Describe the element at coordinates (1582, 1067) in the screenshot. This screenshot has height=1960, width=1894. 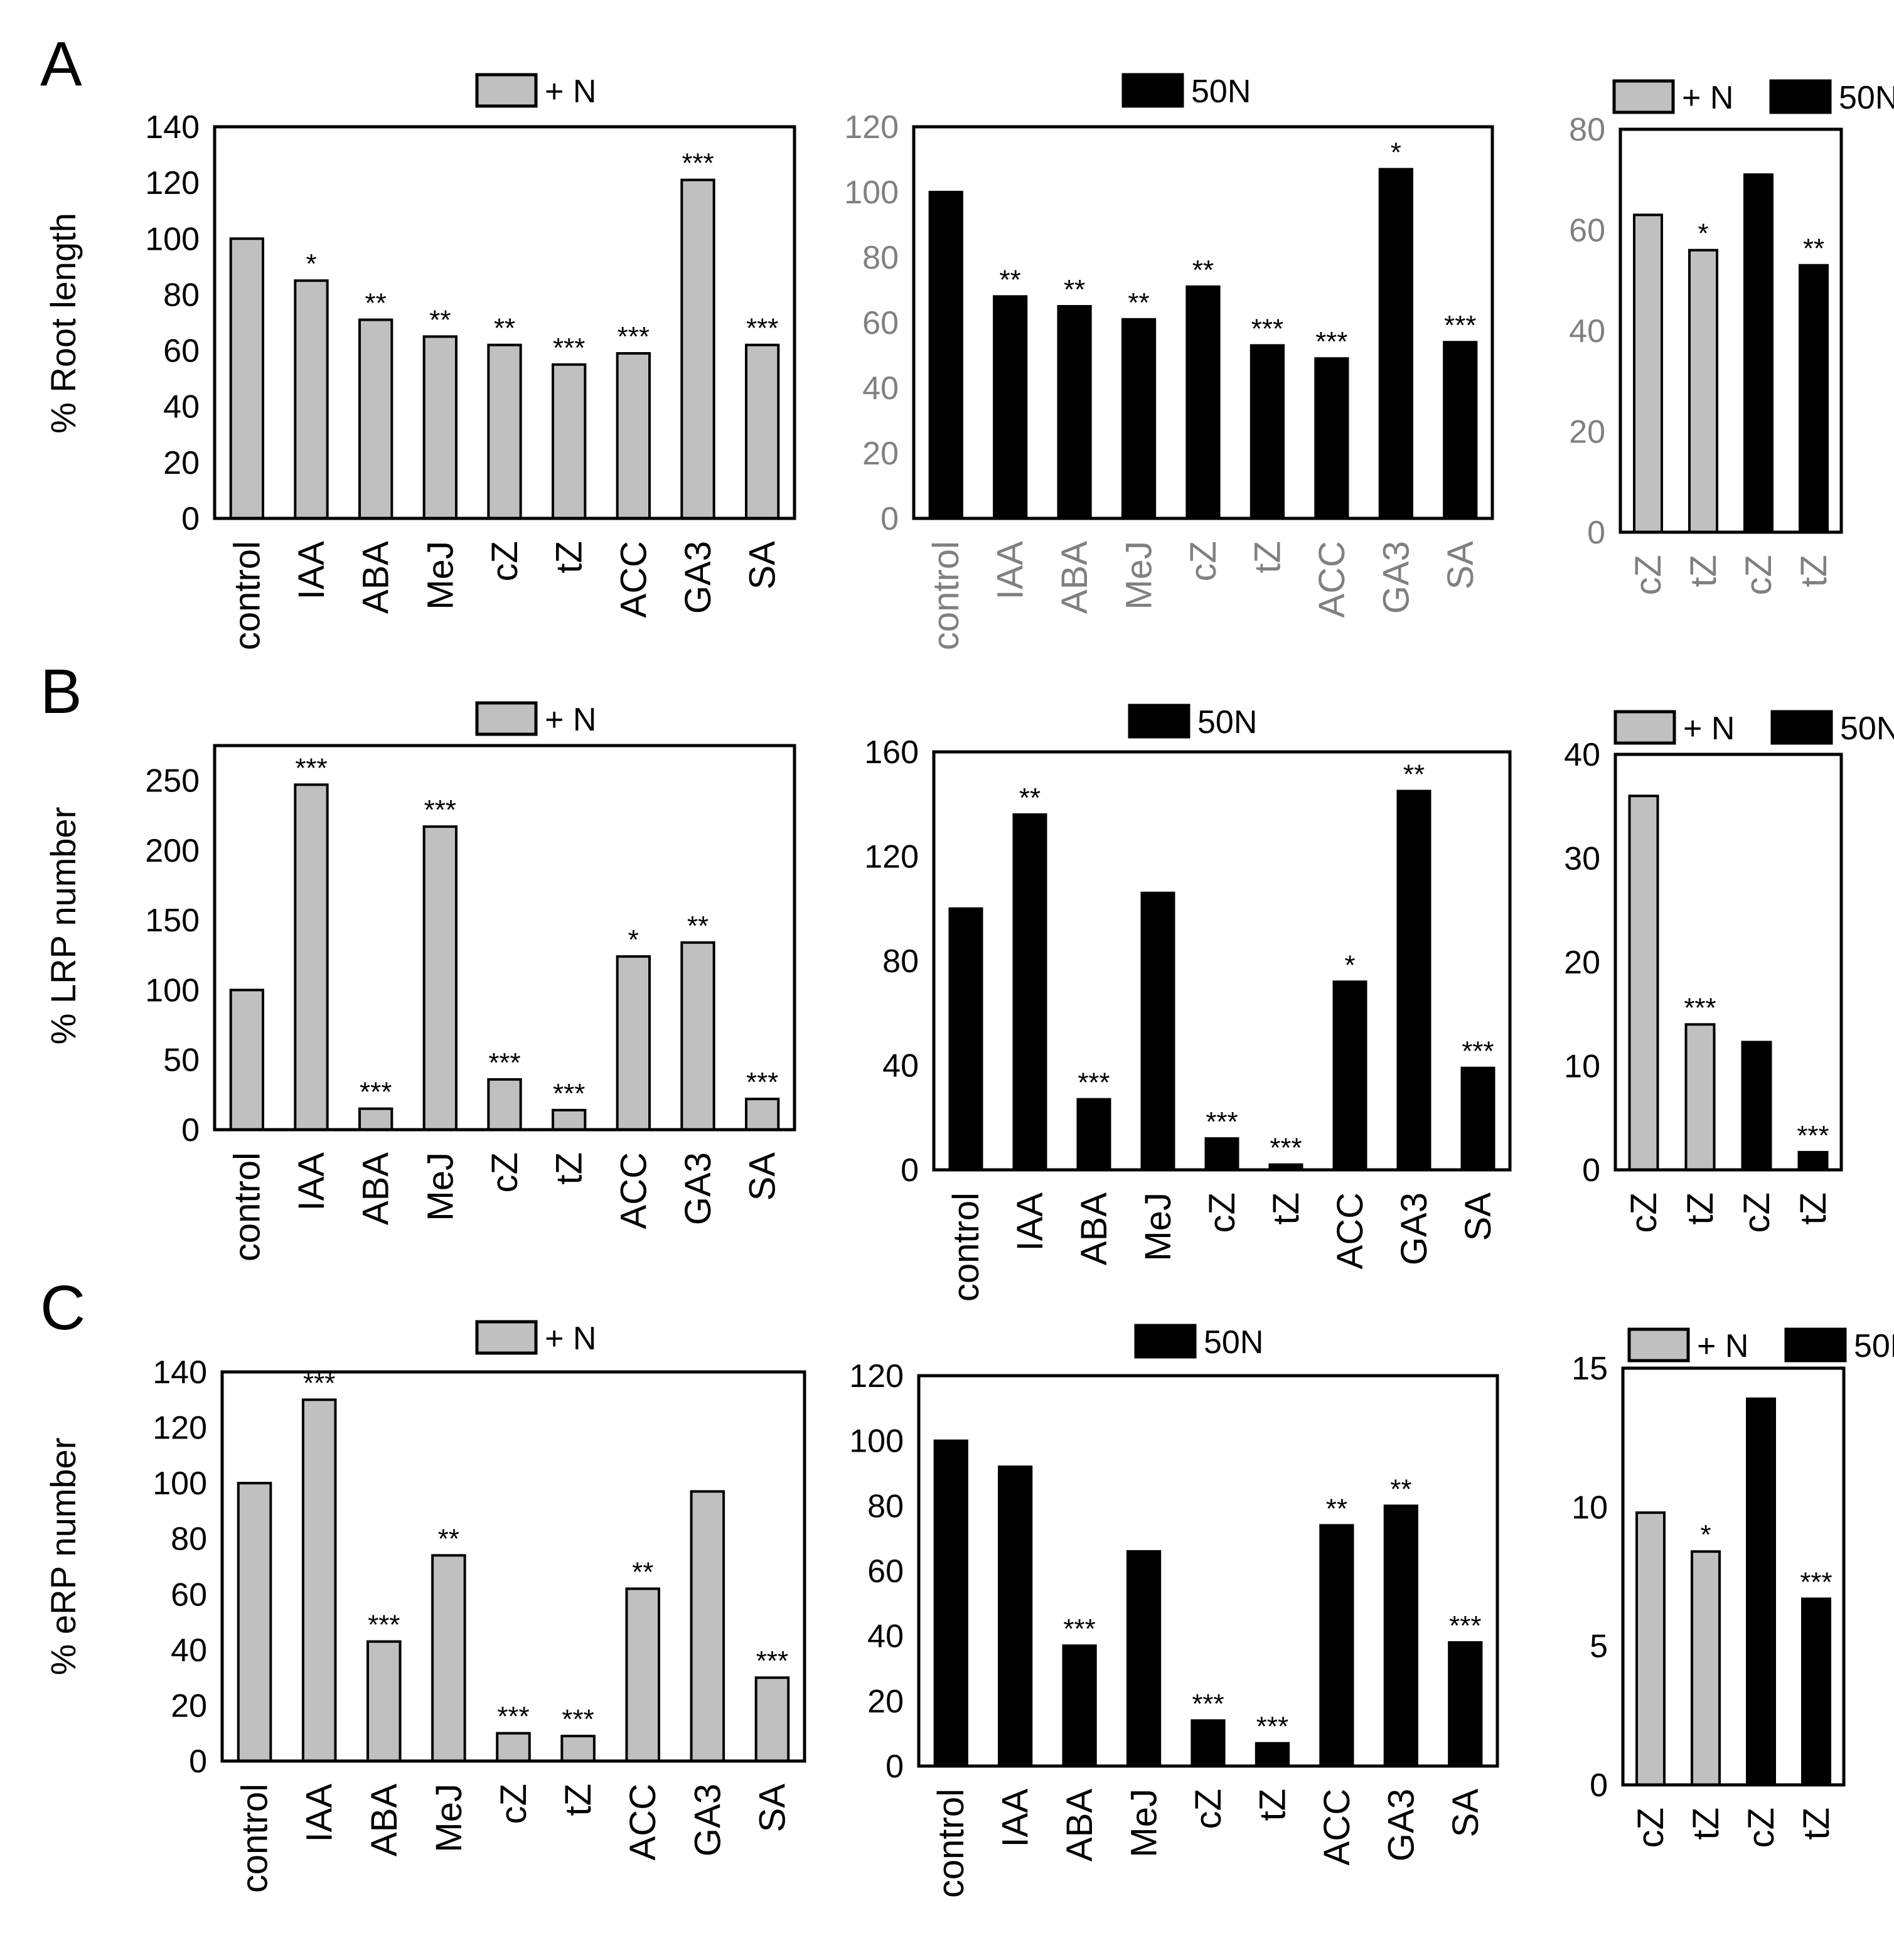
I see `y-tick-label: 10` at that location.